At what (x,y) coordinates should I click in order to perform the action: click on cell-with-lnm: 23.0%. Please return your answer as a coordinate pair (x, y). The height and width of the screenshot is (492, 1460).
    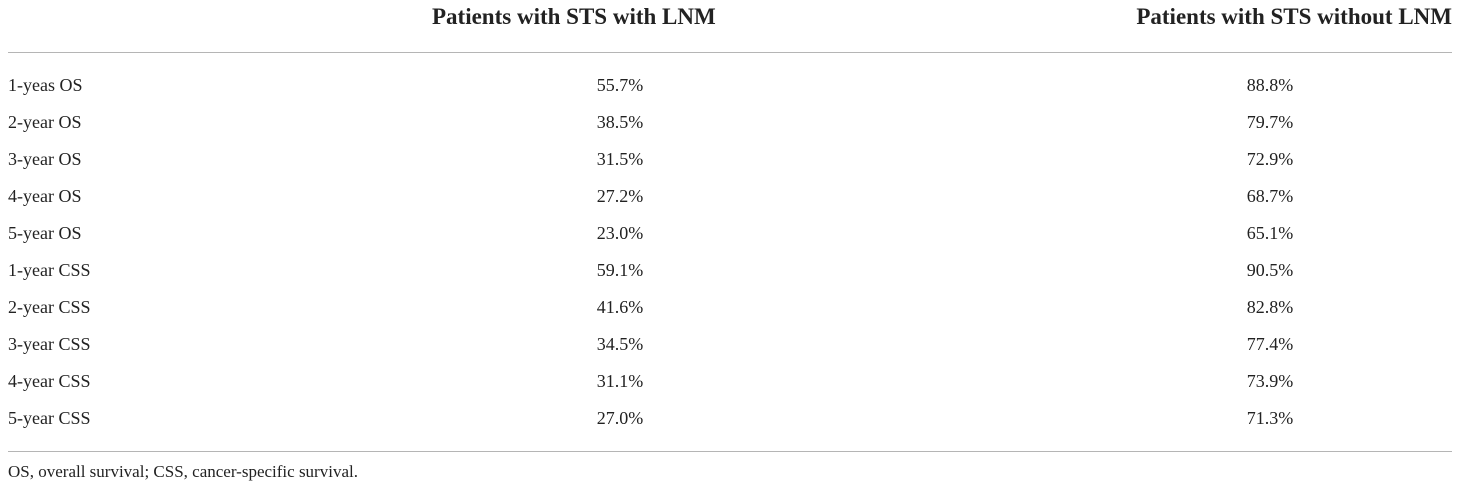
    Looking at the image, I should click on (620, 233).